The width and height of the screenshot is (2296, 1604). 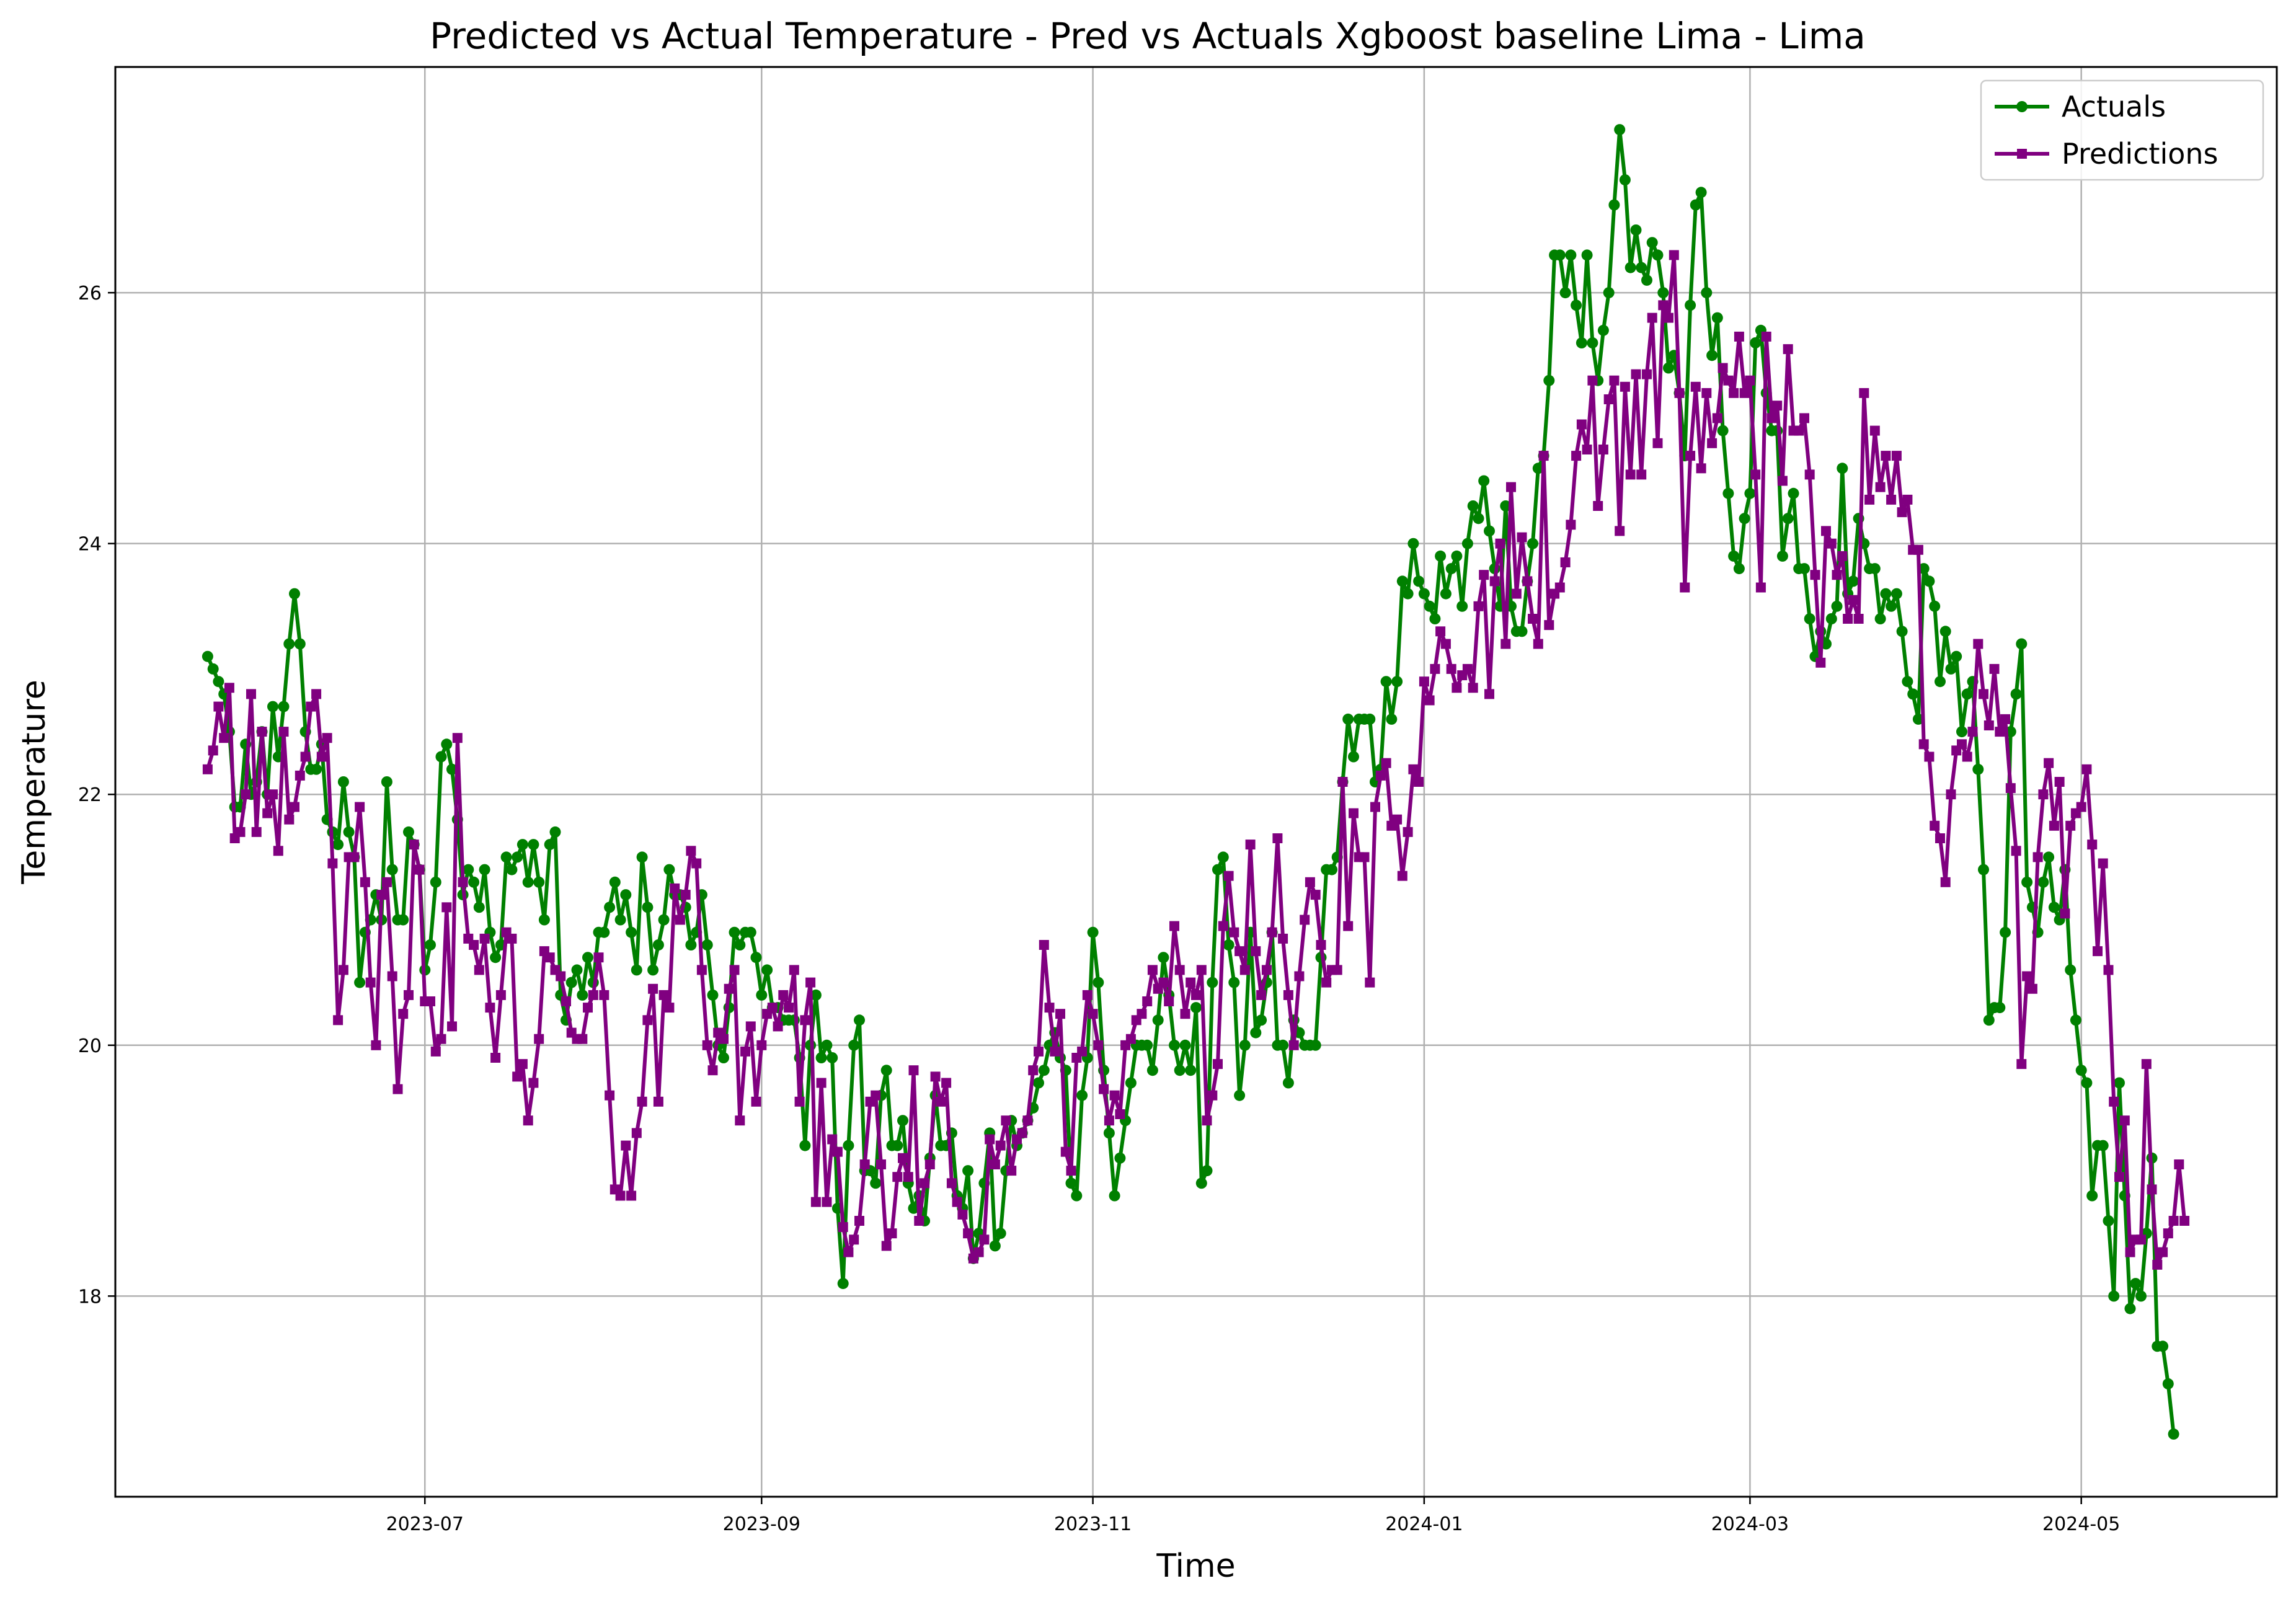 I want to click on x-axis-label: Time, so click(x=1196, y=1566).